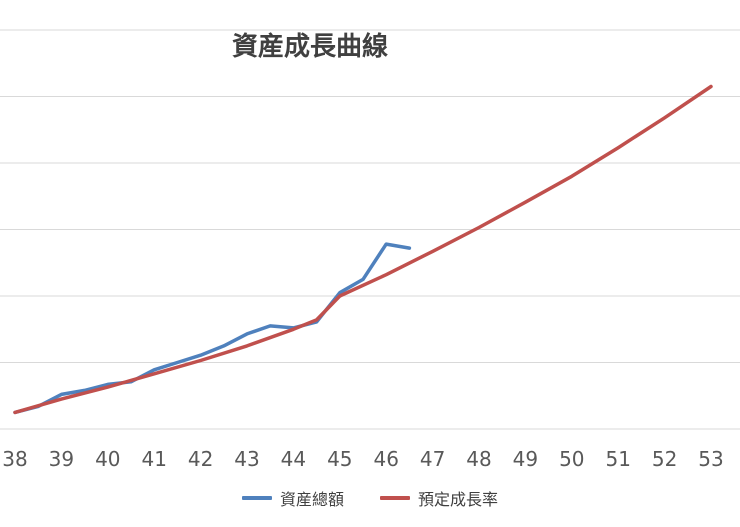 This screenshot has width=740, height=527. Describe the element at coordinates (710, 459) in the screenshot. I see `x-tick-label: 53` at that location.